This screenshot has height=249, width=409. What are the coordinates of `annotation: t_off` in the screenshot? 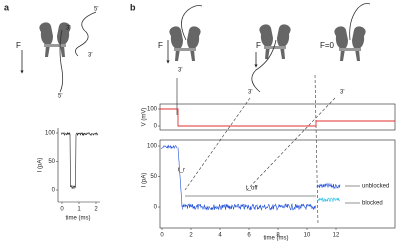 It's located at (252, 189).